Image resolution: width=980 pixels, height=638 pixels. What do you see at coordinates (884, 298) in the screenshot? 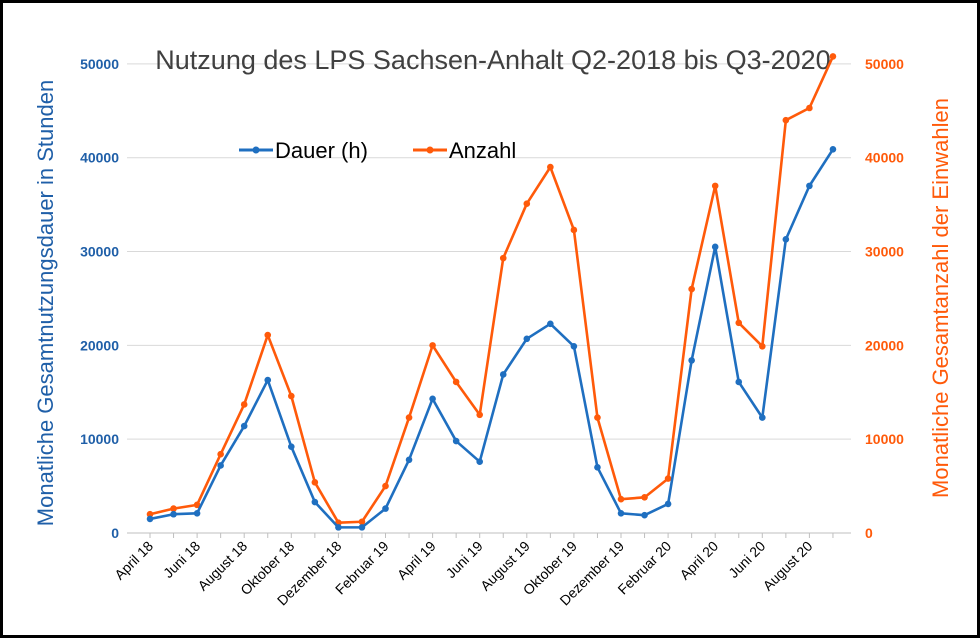
I see `y-axis-ticks-right: 0 10000 20000 30000 40000 50000` at bounding box center [884, 298].